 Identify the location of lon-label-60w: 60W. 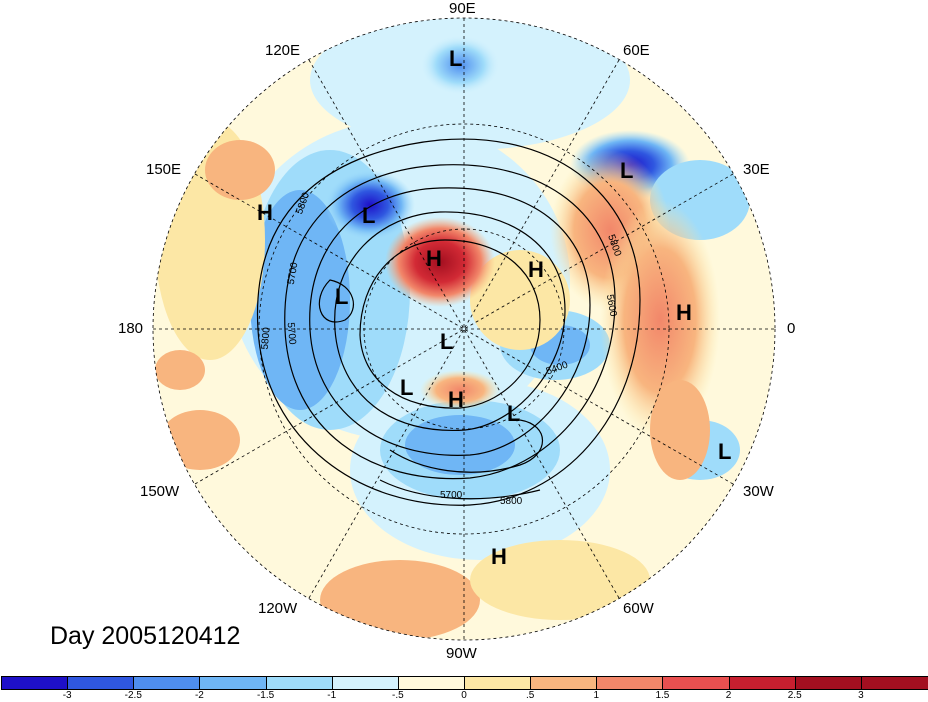
(638, 608).